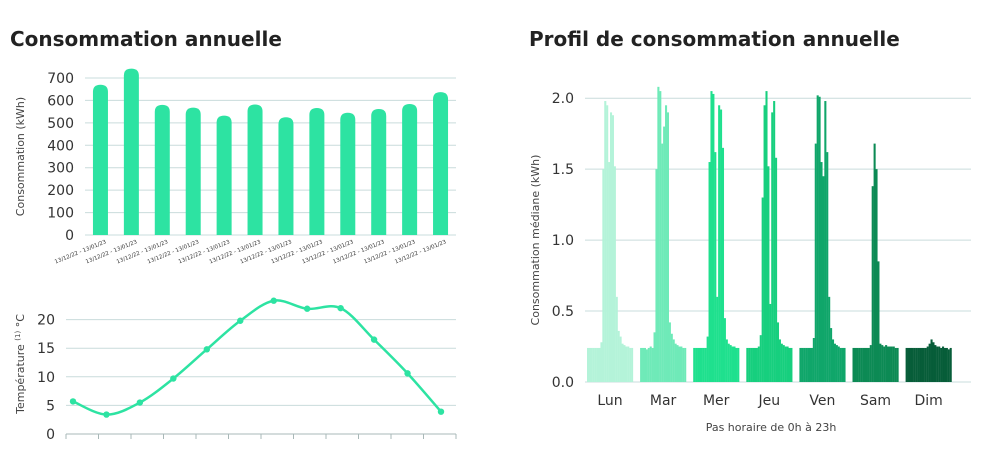  I want to click on day-label: Mer, so click(716, 401).